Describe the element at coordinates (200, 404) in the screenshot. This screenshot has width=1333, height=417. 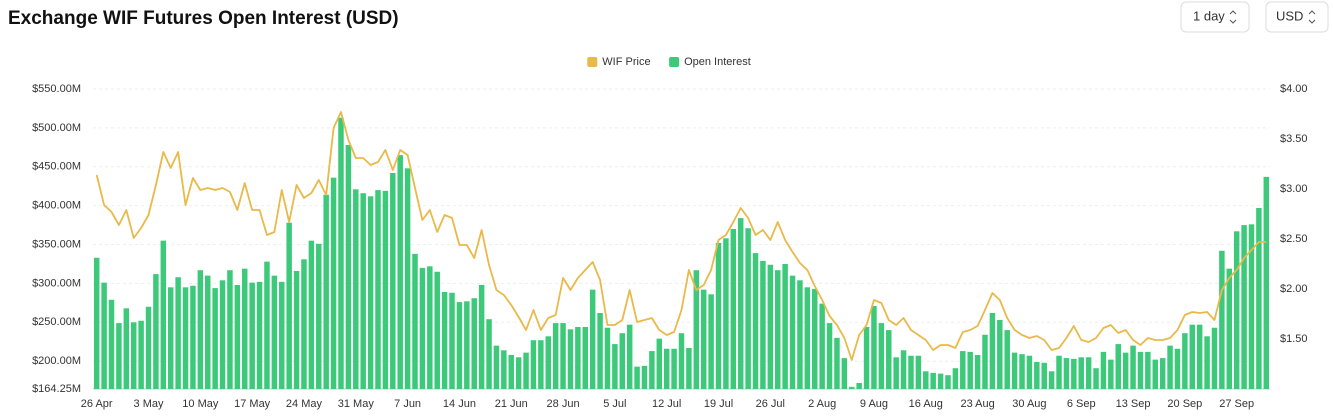
I see `x-tick-label: 10 May` at that location.